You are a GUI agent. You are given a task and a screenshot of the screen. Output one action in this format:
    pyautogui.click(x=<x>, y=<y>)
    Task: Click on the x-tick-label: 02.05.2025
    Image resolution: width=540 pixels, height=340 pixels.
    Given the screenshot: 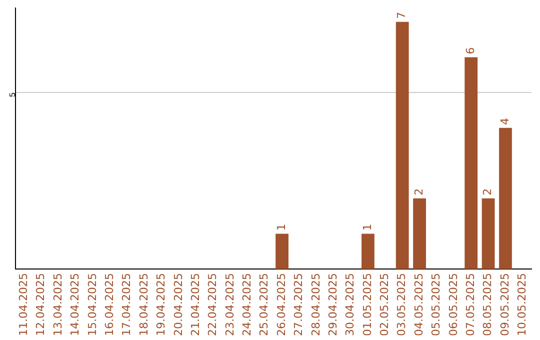 What is the action you would take?
    pyautogui.click(x=385, y=304)
    